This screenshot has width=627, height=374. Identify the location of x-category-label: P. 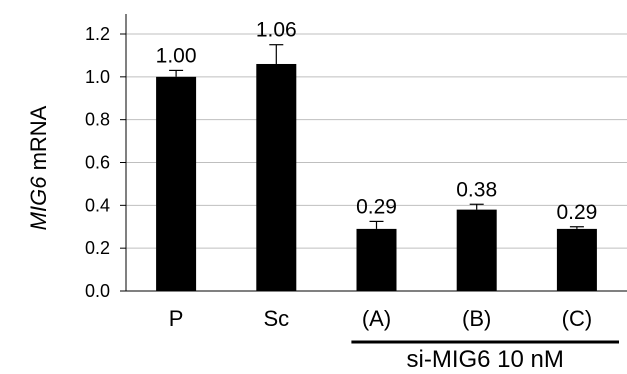
(176, 318).